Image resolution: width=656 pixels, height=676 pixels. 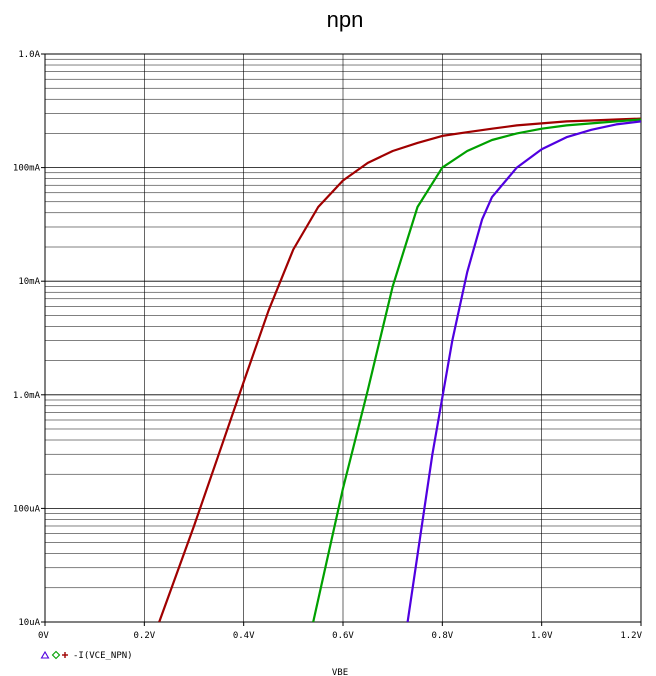 I want to click on y-tick-label: 100mA, so click(x=27, y=169).